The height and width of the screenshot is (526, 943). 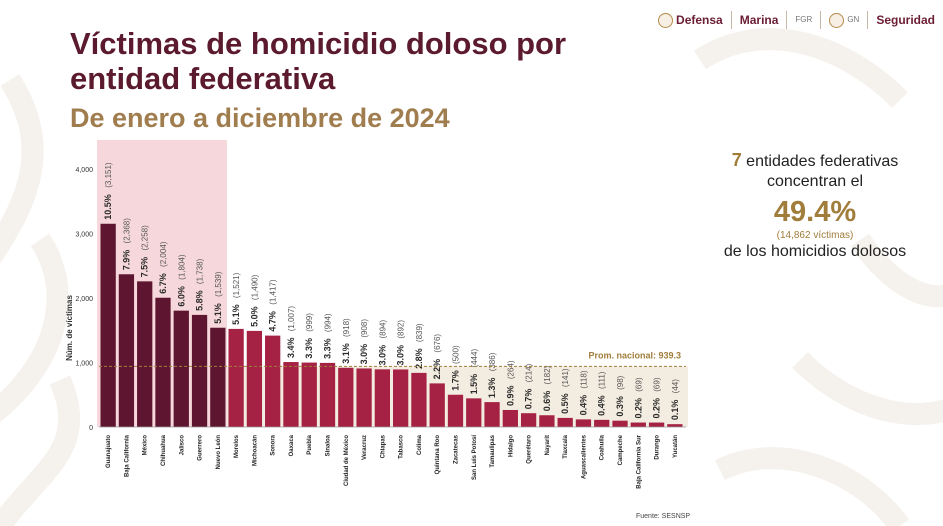 I want to click on logo-gn: GN, so click(x=844, y=20).